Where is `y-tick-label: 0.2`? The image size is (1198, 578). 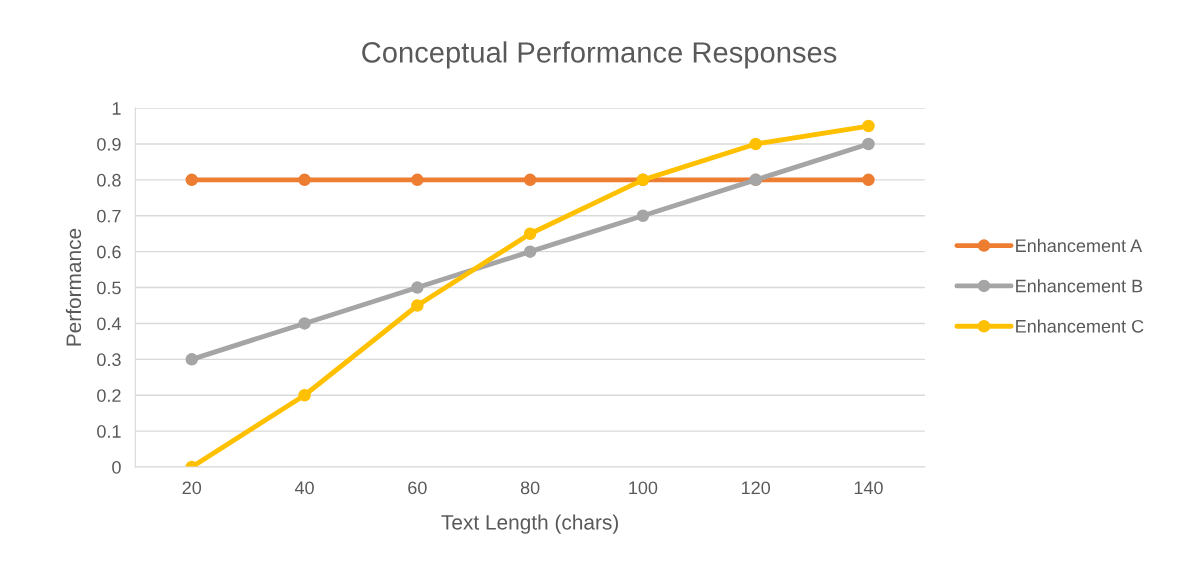
y-tick-label: 0.2 is located at coordinates (109, 395).